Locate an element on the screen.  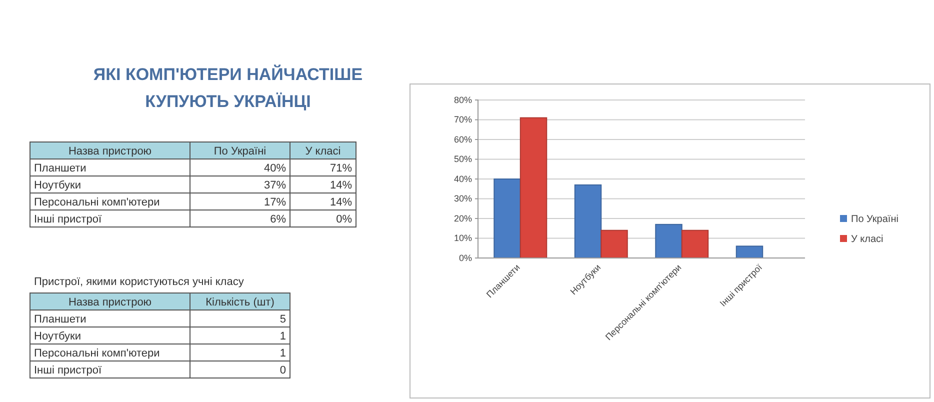
legend-label: У класі is located at coordinates (867, 239).